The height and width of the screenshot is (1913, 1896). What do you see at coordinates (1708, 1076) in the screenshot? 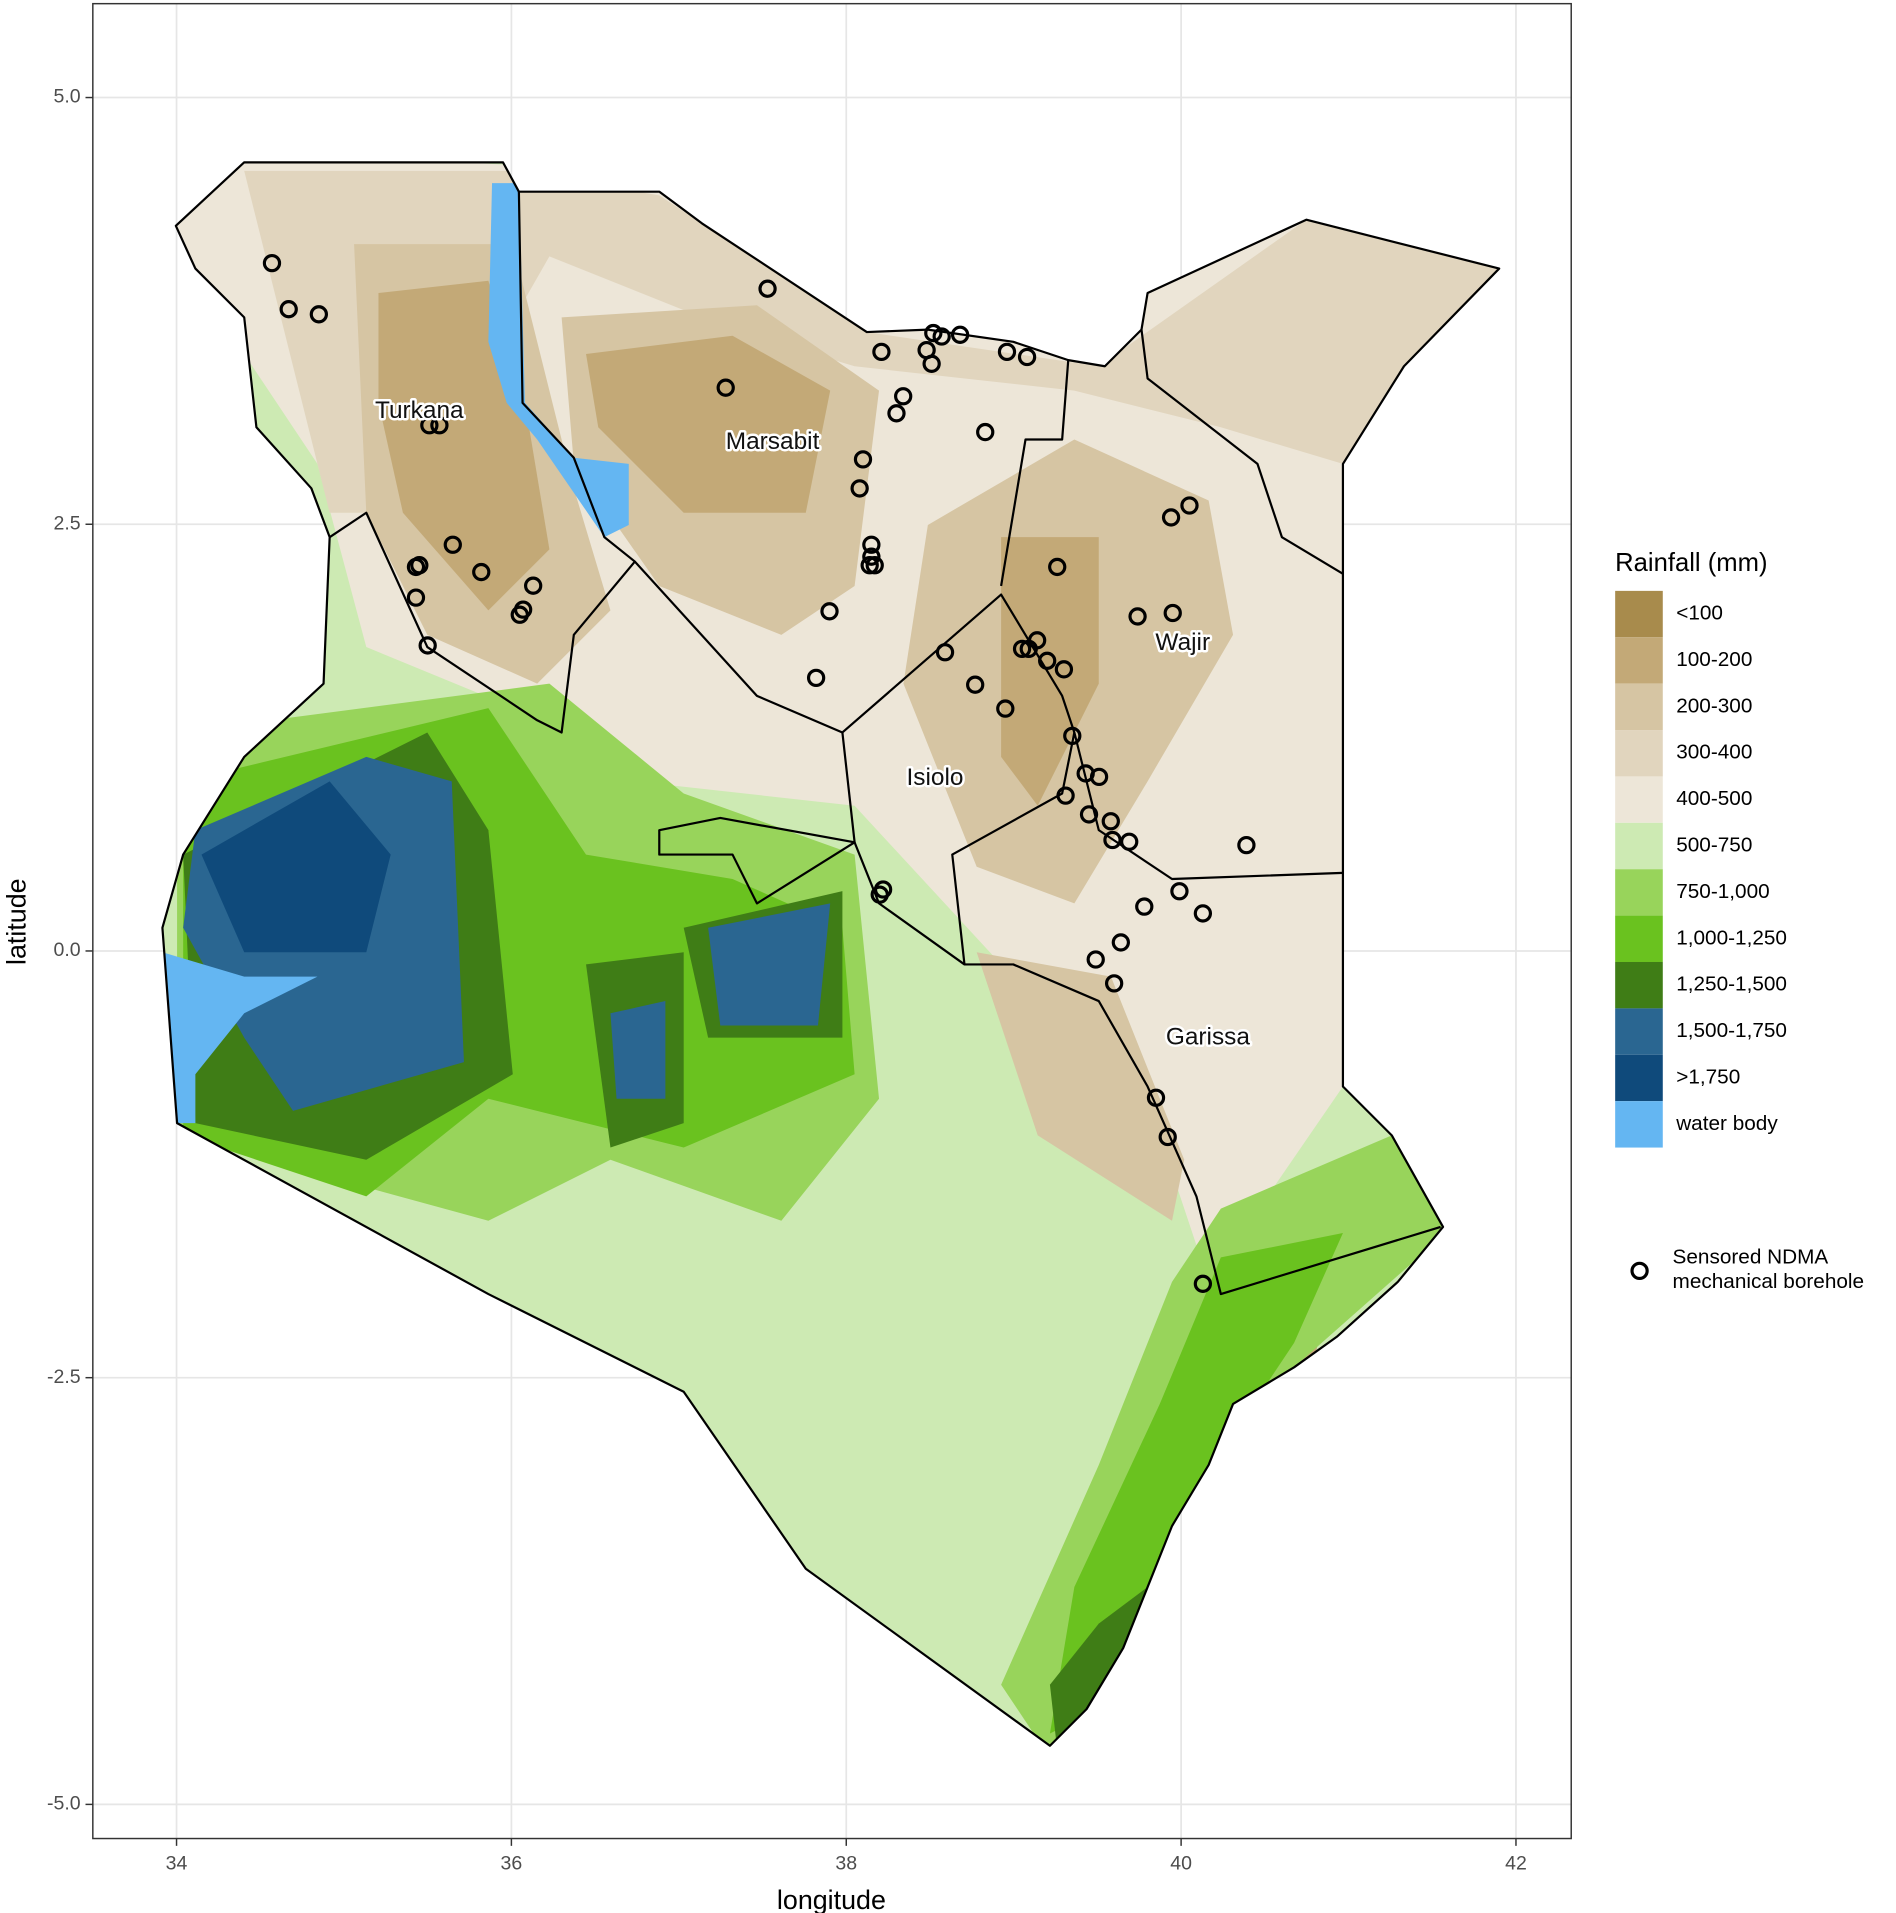
I see `legend-label: >1,750` at bounding box center [1708, 1076].